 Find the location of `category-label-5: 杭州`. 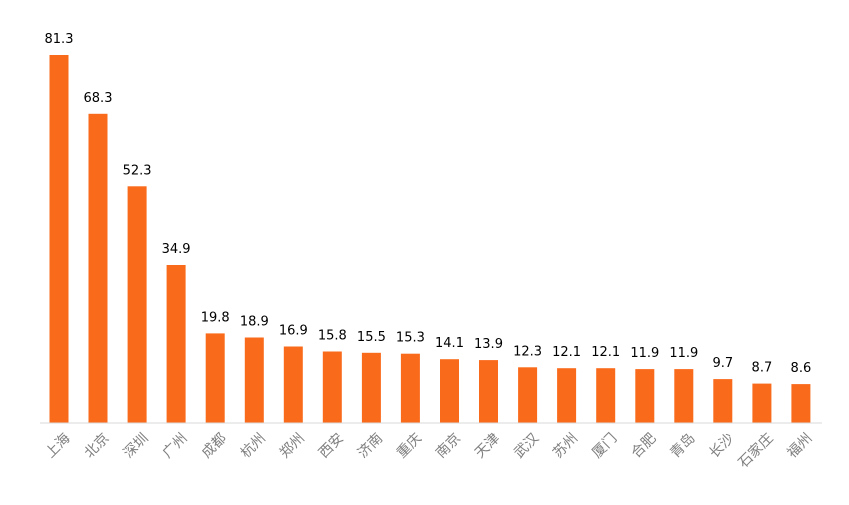

category-label-5: 杭州 is located at coordinates (253, 445).